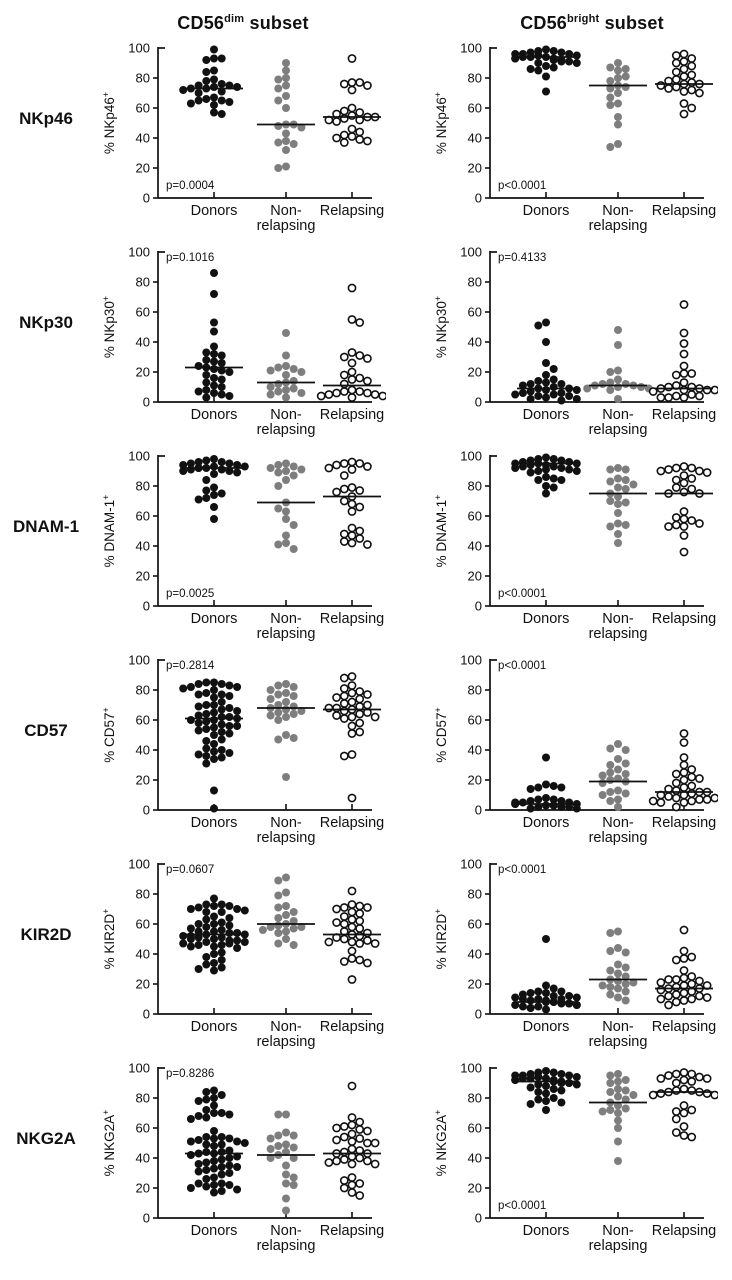  What do you see at coordinates (684, 619) in the screenshot?
I see `x-category-label: Relapsing` at bounding box center [684, 619].